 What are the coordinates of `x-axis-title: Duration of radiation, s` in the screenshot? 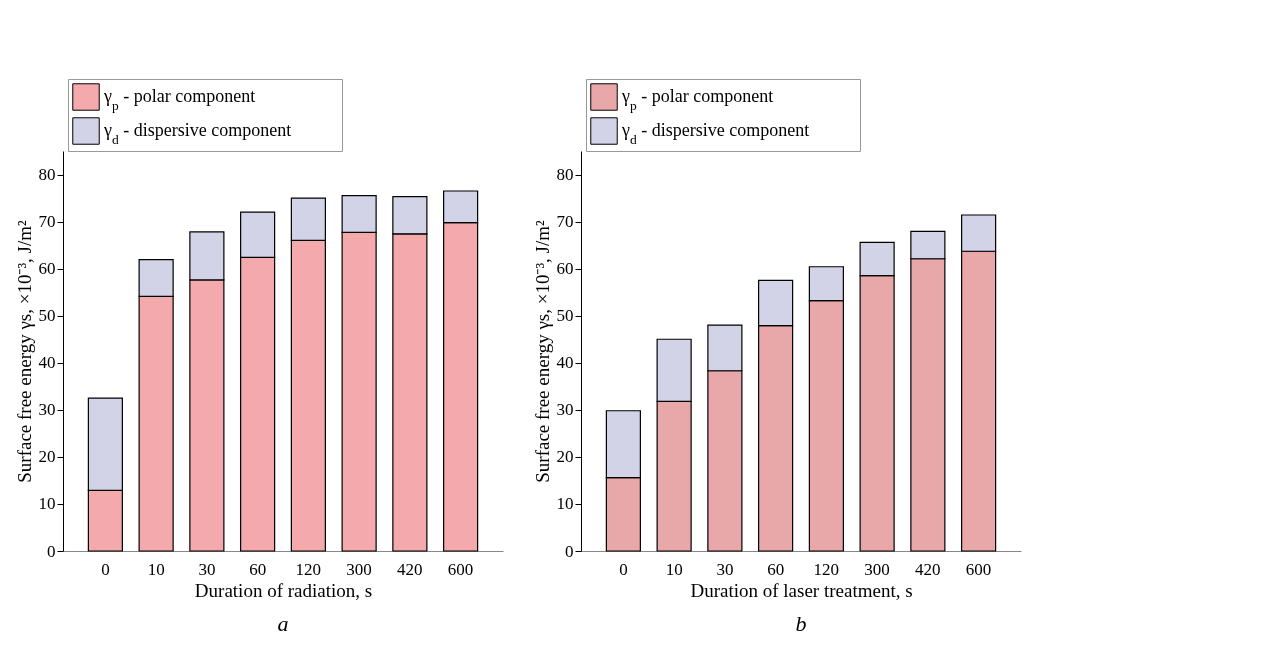 It's located at (283, 590).